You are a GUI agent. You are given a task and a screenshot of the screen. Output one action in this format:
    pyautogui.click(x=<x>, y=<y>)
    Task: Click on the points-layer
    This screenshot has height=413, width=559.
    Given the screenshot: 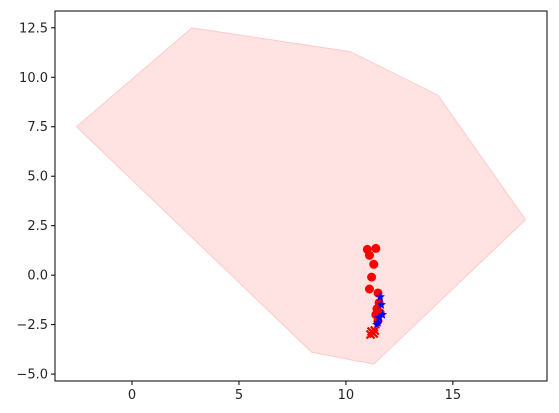 What is the action you would take?
    pyautogui.click(x=375, y=291)
    